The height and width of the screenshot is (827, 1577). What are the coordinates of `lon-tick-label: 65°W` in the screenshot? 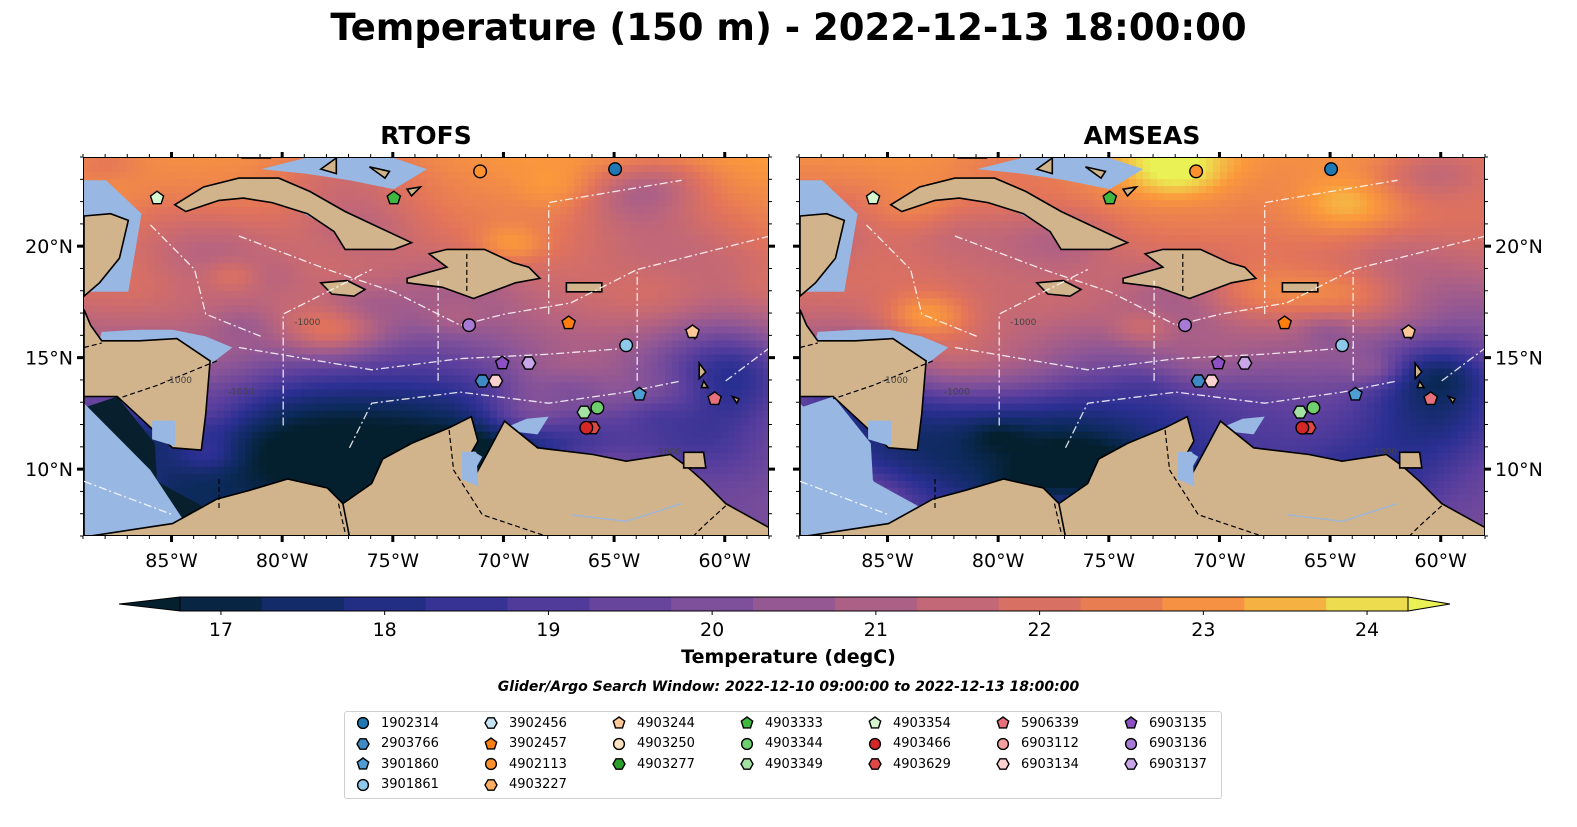 It's located at (614, 561).